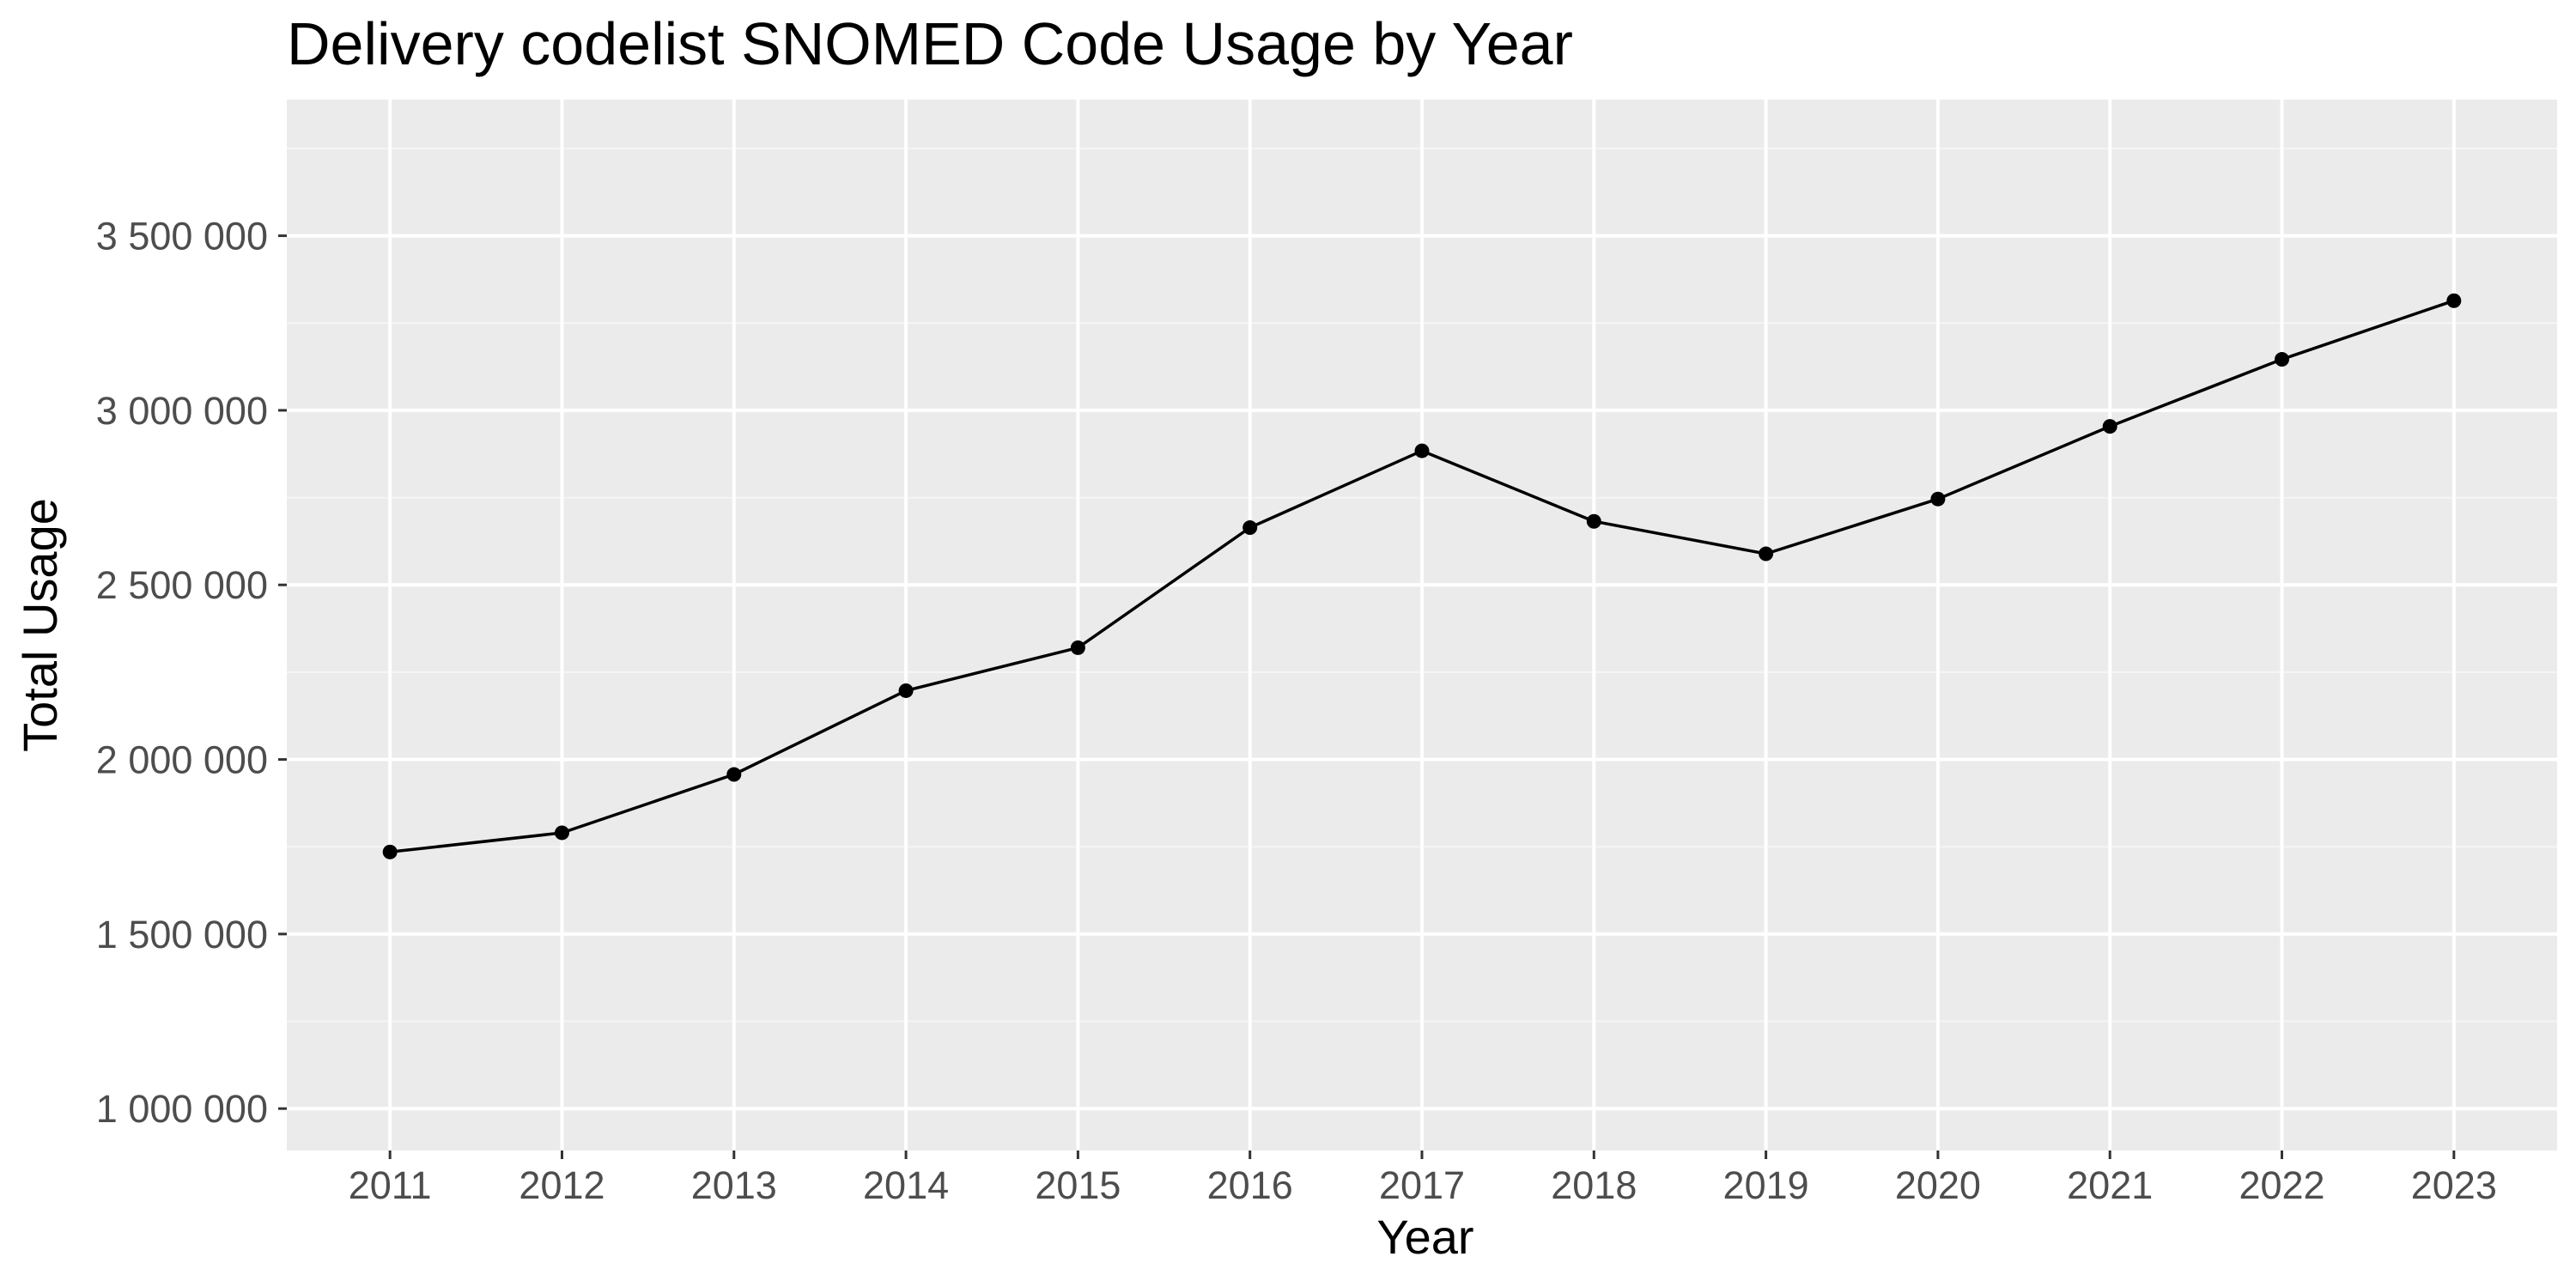  I want to click on y-axis-title: Total Usage, so click(40, 625).